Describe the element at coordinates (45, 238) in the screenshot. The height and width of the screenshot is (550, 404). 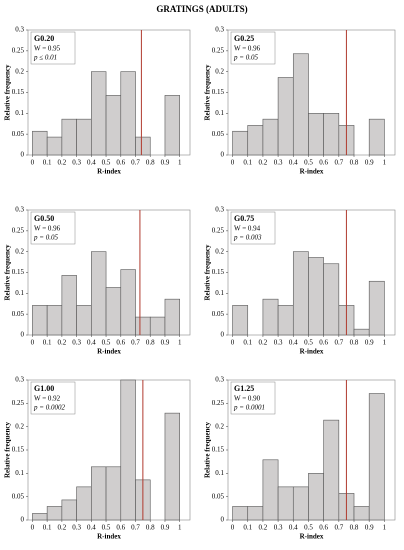
I see `stat: p = 0.05` at that location.